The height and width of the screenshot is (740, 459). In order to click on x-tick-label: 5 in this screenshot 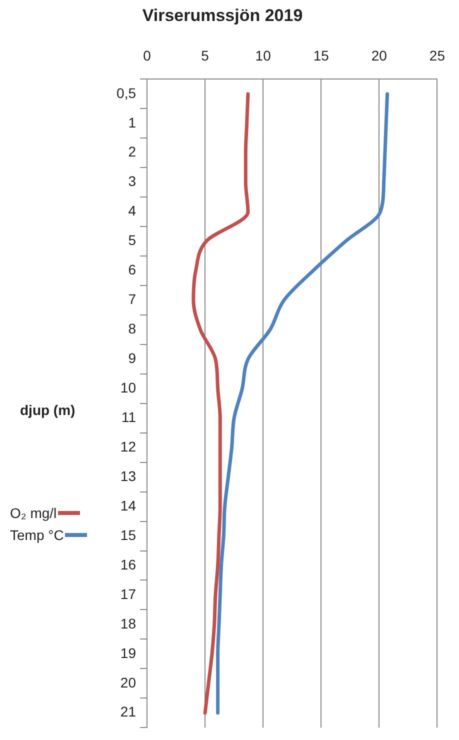, I will do `click(205, 56)`.